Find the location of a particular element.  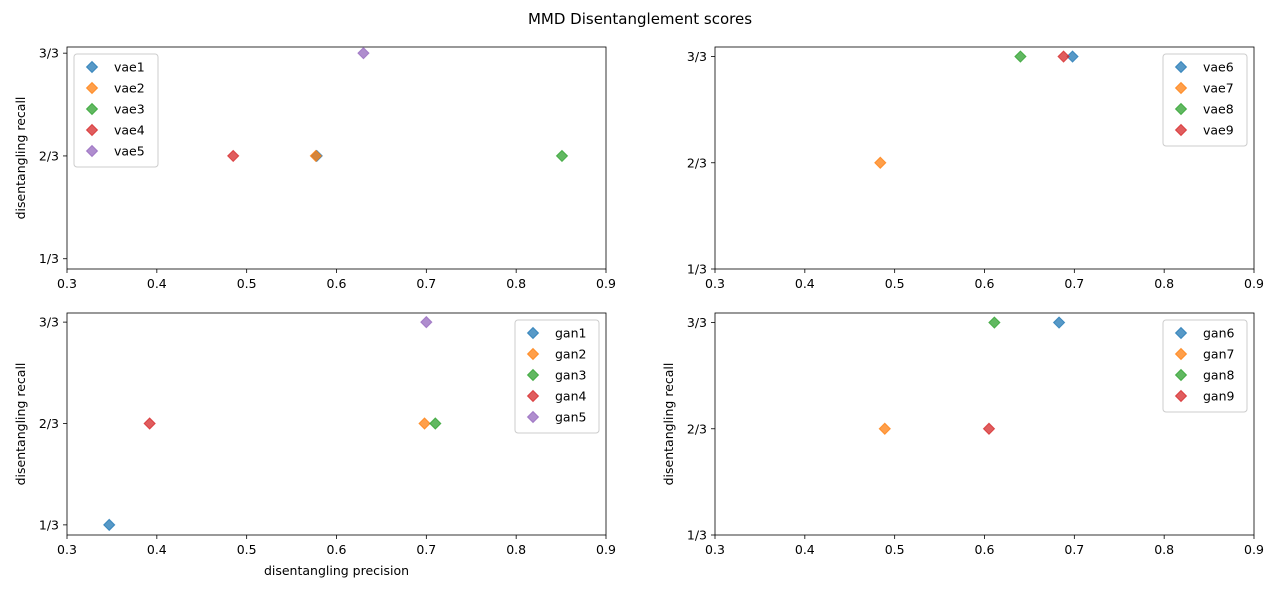

legend-marker-vae2 is located at coordinates (92, 88).